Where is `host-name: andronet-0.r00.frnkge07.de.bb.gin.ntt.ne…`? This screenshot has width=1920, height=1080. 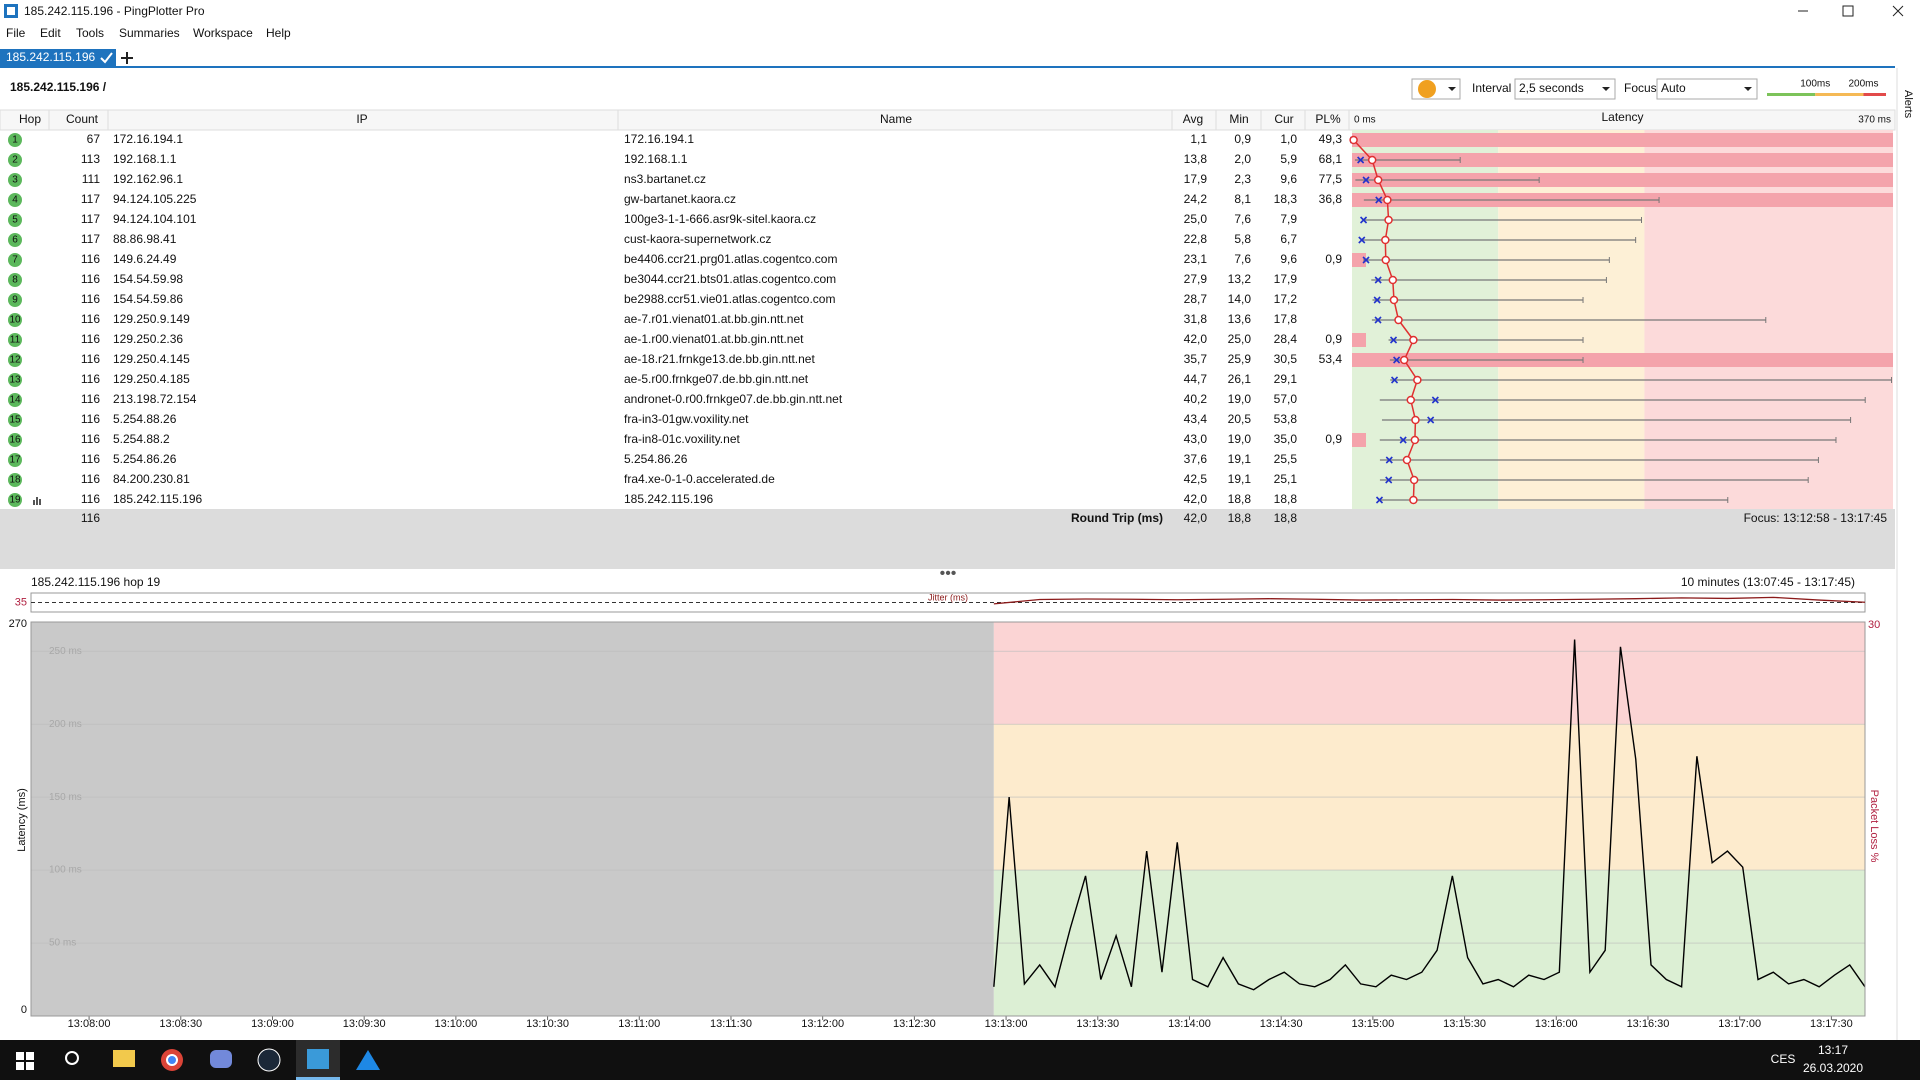
host-name: andronet-0.r00.frnkge07.de.bb.gin.ntt.ne… is located at coordinates (733, 399).